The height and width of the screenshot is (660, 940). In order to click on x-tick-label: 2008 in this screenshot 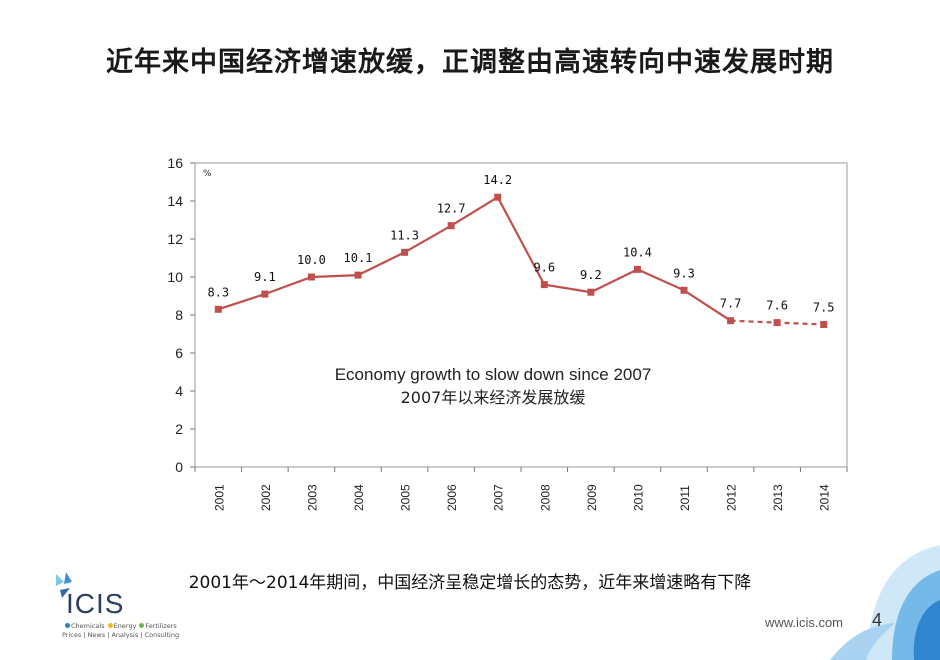, I will do `click(545, 497)`.